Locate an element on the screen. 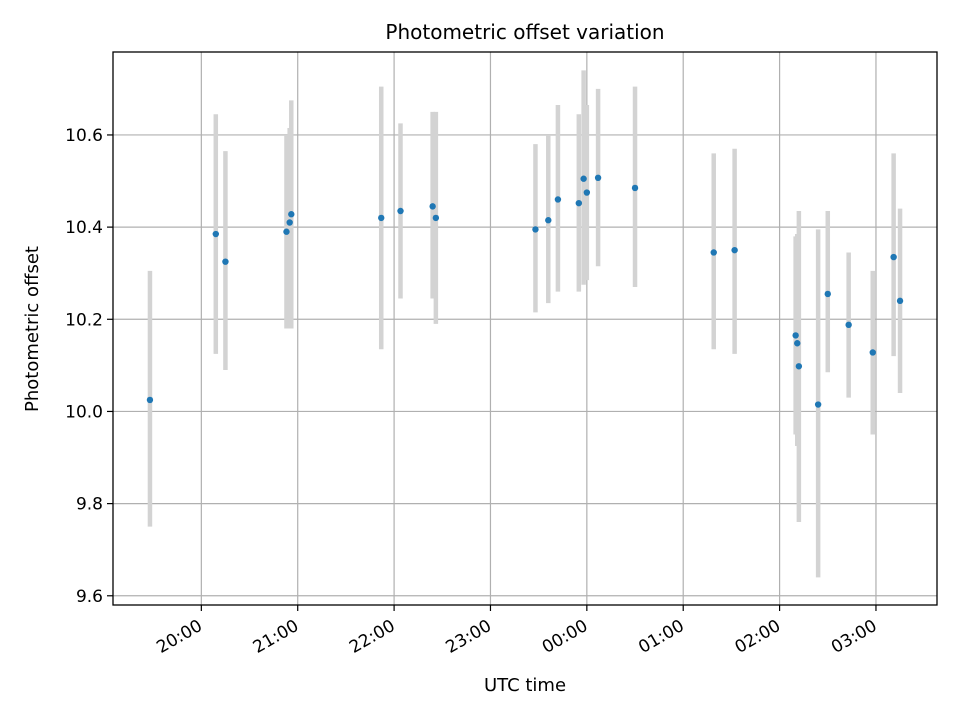 Image resolution: width=960 pixels, height=720 pixels. x-tick-label: 03:00 is located at coordinates (854, 637).